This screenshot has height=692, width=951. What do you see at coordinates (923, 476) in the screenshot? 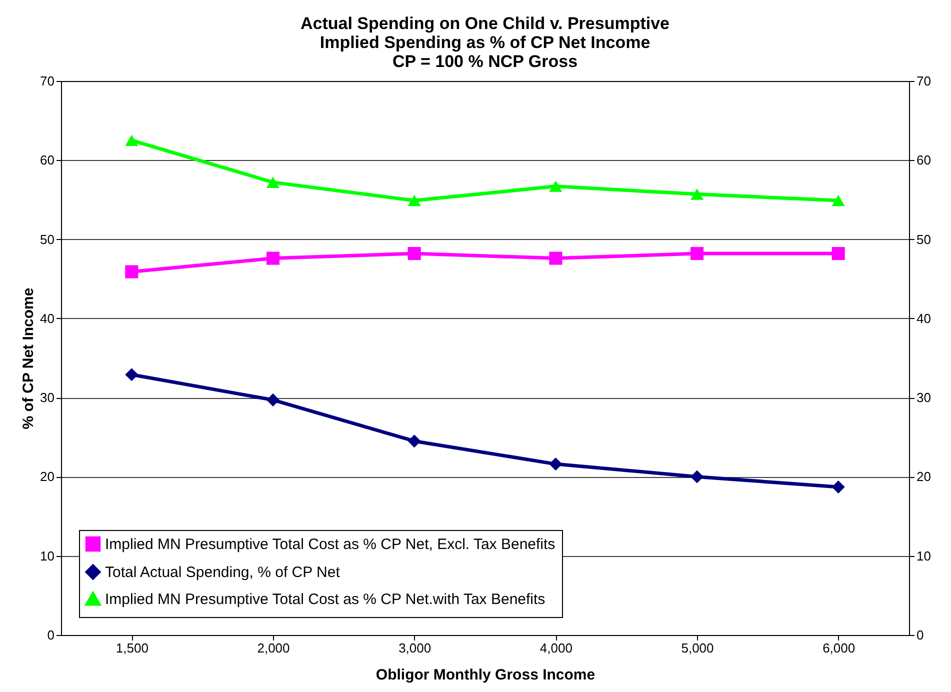
I see `y2-tick-label: 20` at bounding box center [923, 476].